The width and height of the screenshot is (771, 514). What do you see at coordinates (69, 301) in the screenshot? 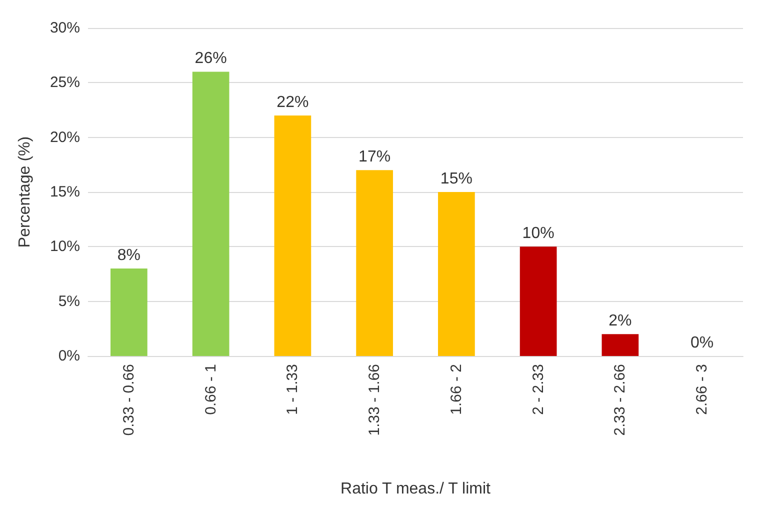
I see `y-tick-label: 5%` at bounding box center [69, 301].